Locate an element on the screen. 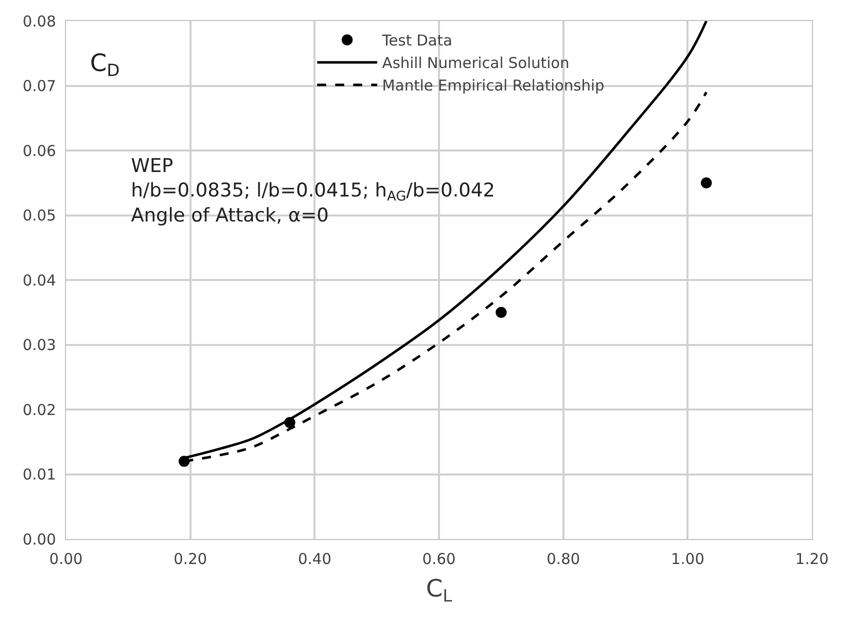 This screenshot has height=624, width=841. x-tick-label: 0.80 is located at coordinates (563, 559).